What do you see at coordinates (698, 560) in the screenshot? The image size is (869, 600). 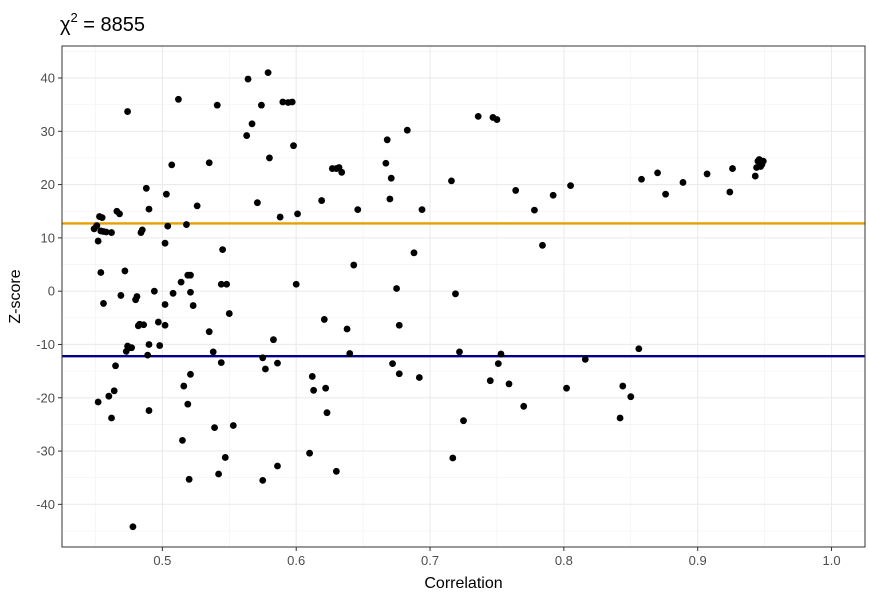 I see `x-tick-label: 0.9` at bounding box center [698, 560].